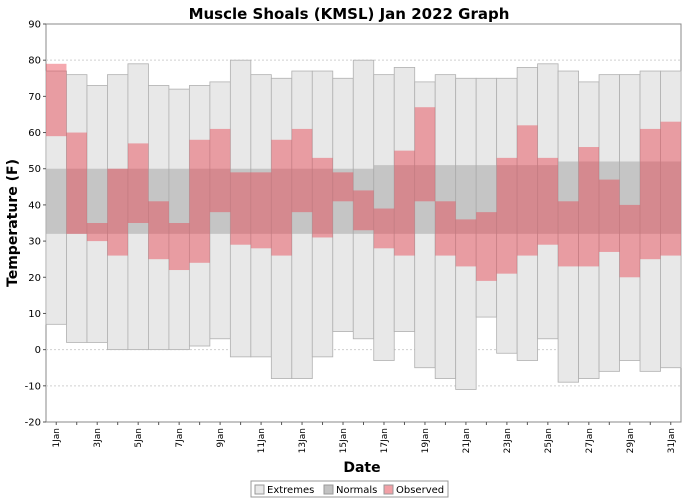 The height and width of the screenshot is (504, 700). Describe the element at coordinates (290, 490) in the screenshot. I see `legend-label-extremes: Extremes` at that location.